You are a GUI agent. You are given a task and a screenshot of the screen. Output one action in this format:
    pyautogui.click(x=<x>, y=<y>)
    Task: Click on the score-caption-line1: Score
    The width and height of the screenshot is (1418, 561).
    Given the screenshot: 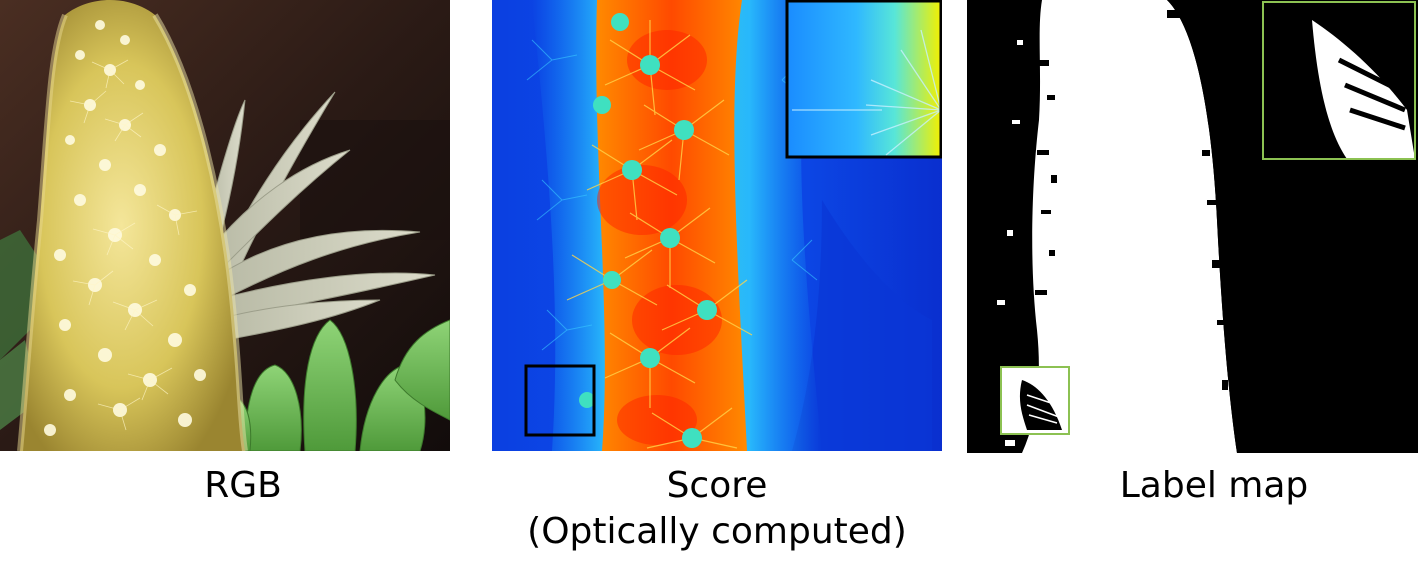 What is the action you would take?
    pyautogui.click(x=717, y=485)
    